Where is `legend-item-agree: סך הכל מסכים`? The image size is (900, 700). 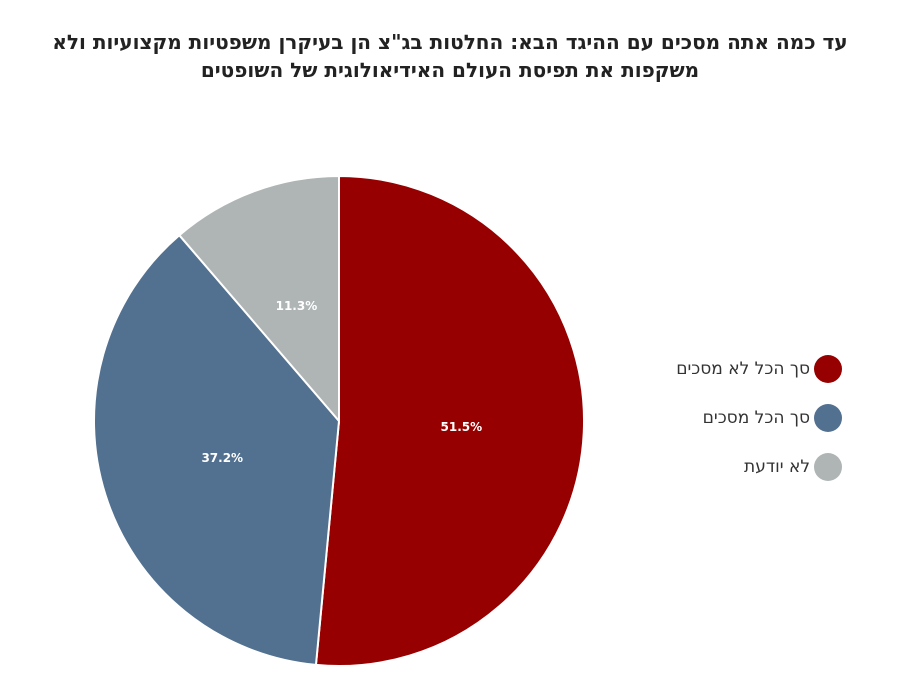 legend-item-agree: סך הכל מסכים is located at coordinates (725, 418).